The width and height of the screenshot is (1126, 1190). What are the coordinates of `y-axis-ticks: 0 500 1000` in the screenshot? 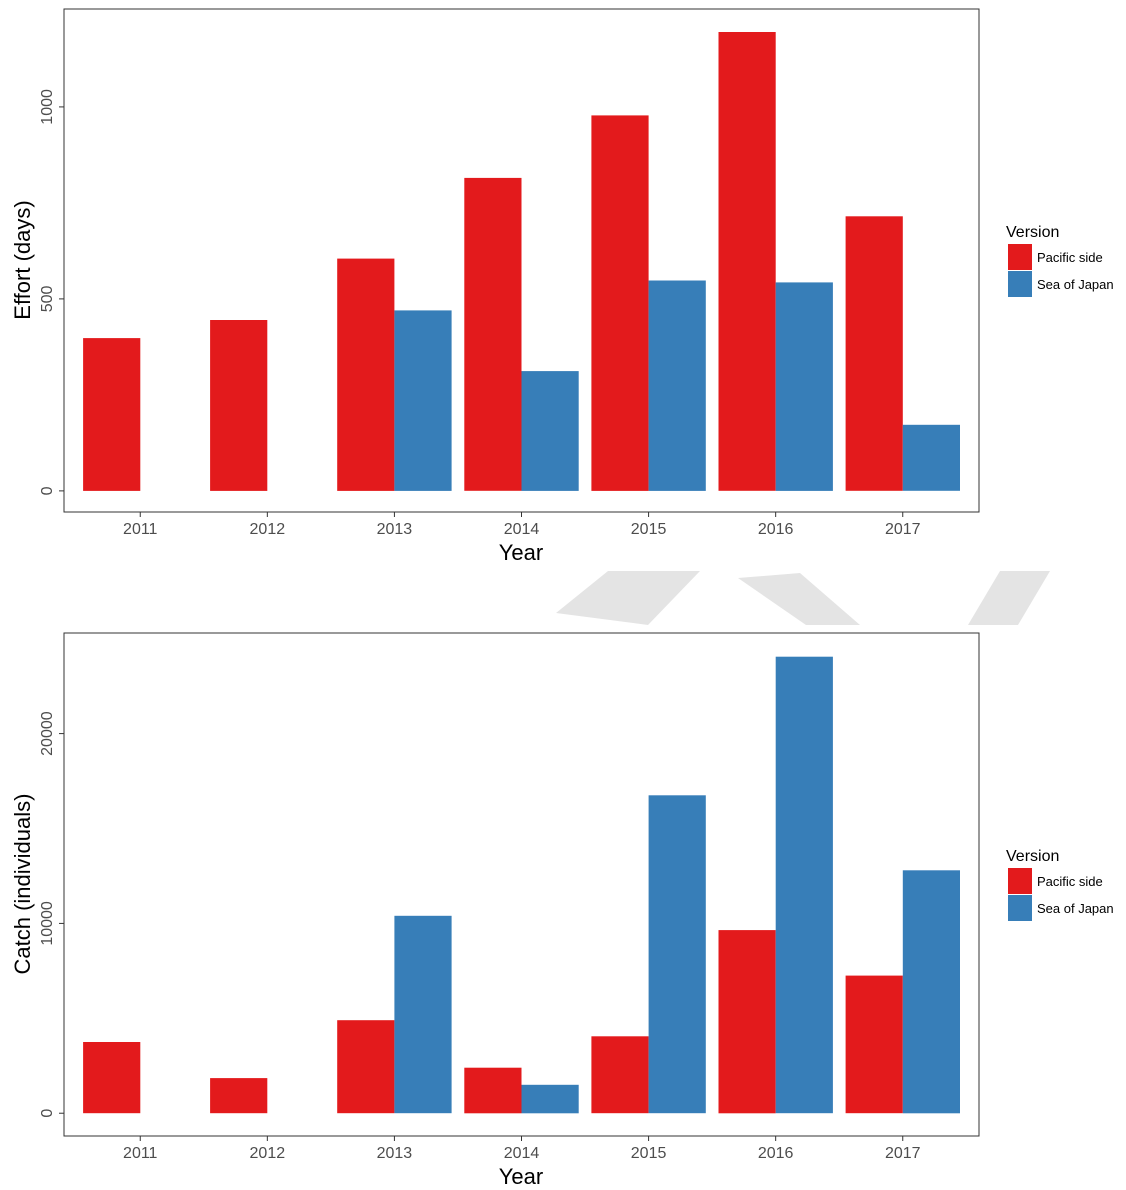 It's located at (51, 292).